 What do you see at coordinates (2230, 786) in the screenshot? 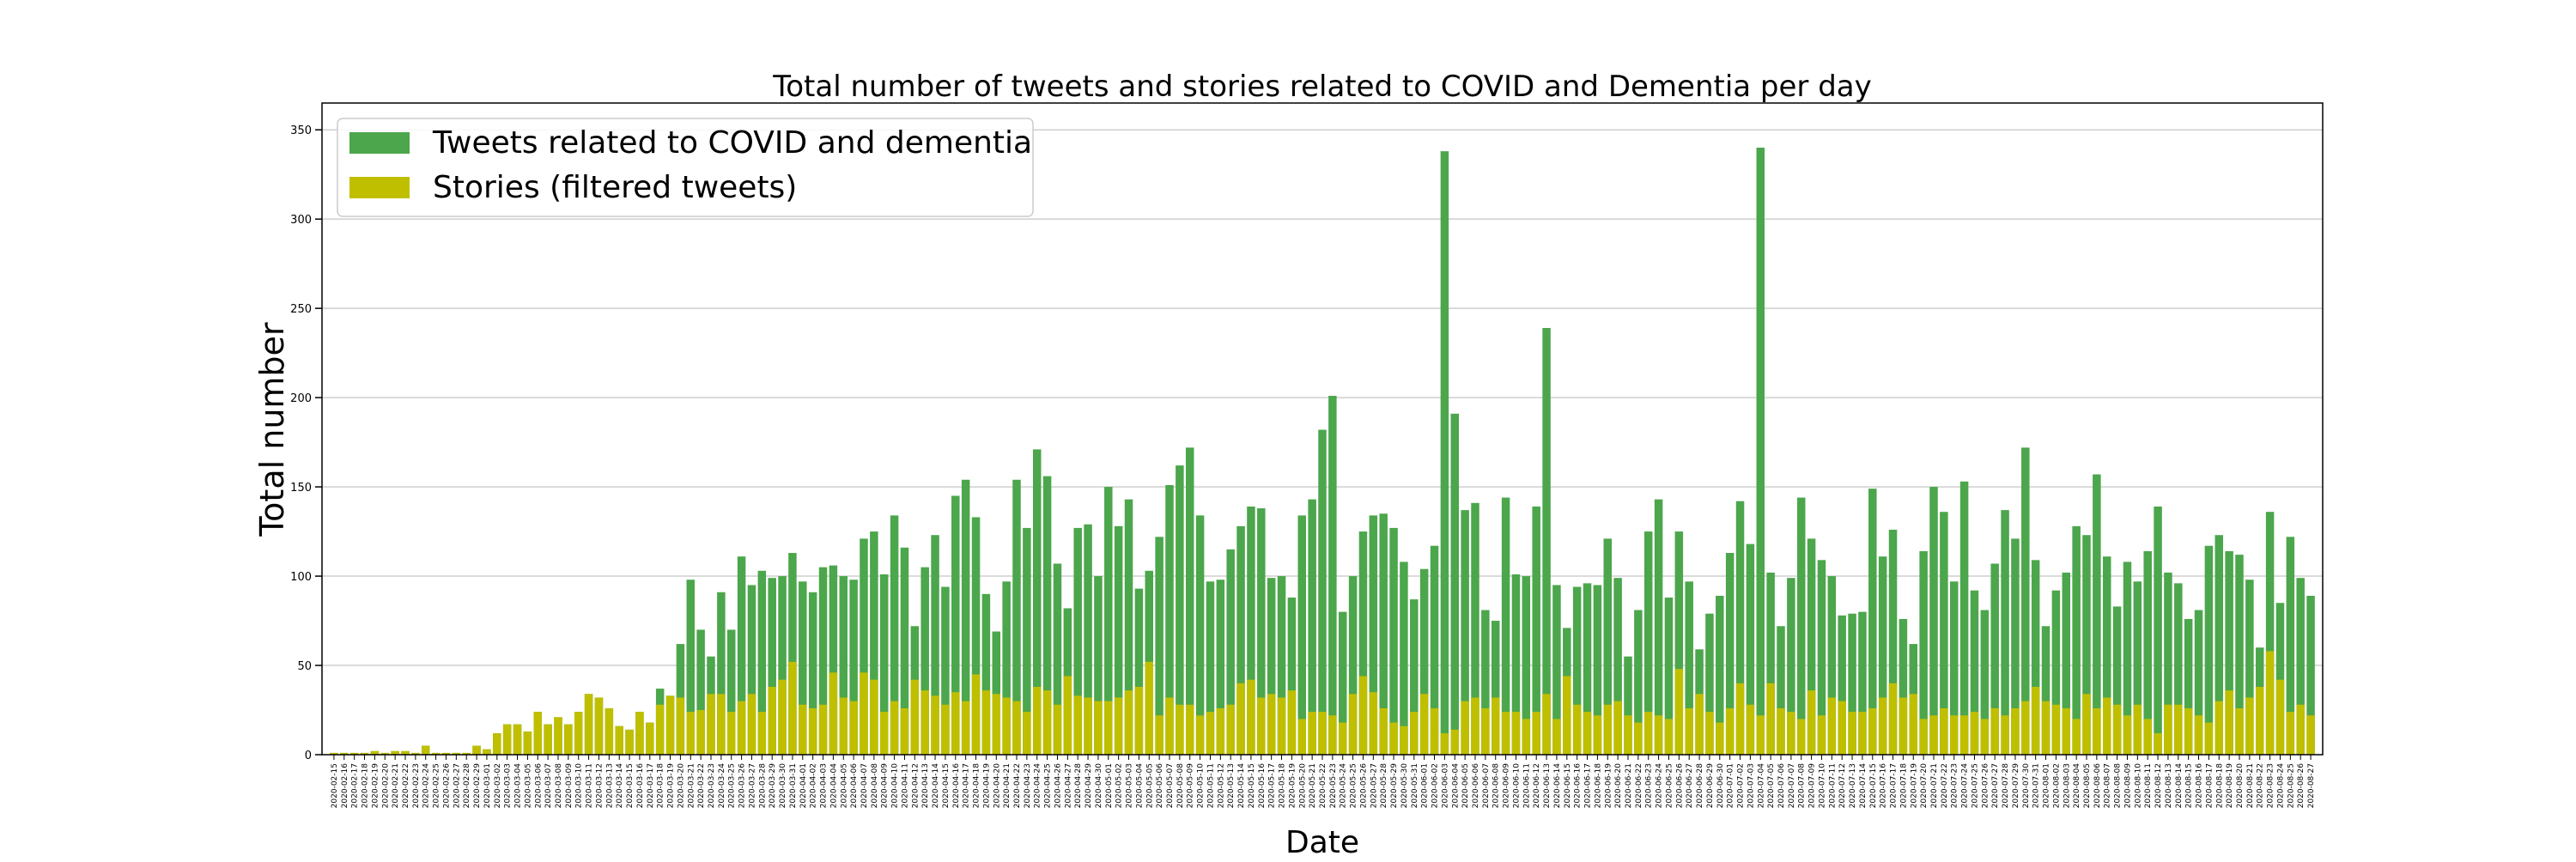
I see `x-tick-label: 2020-08-19` at bounding box center [2230, 786].